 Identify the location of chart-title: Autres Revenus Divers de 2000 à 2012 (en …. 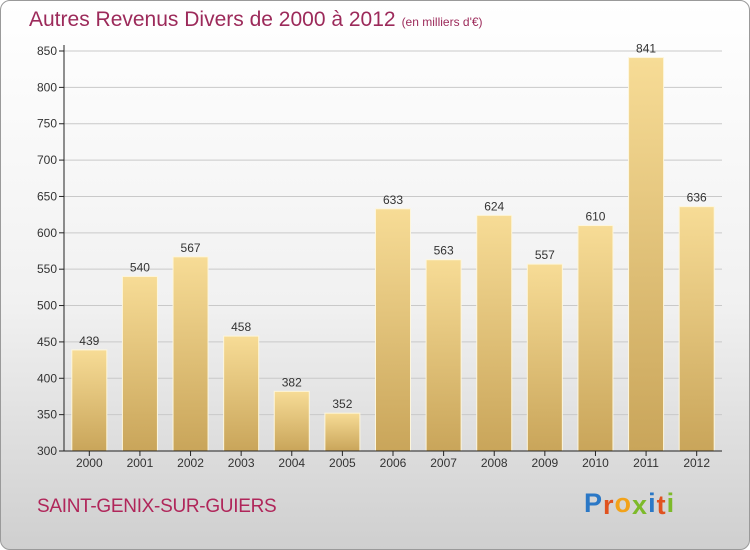
(256, 20).